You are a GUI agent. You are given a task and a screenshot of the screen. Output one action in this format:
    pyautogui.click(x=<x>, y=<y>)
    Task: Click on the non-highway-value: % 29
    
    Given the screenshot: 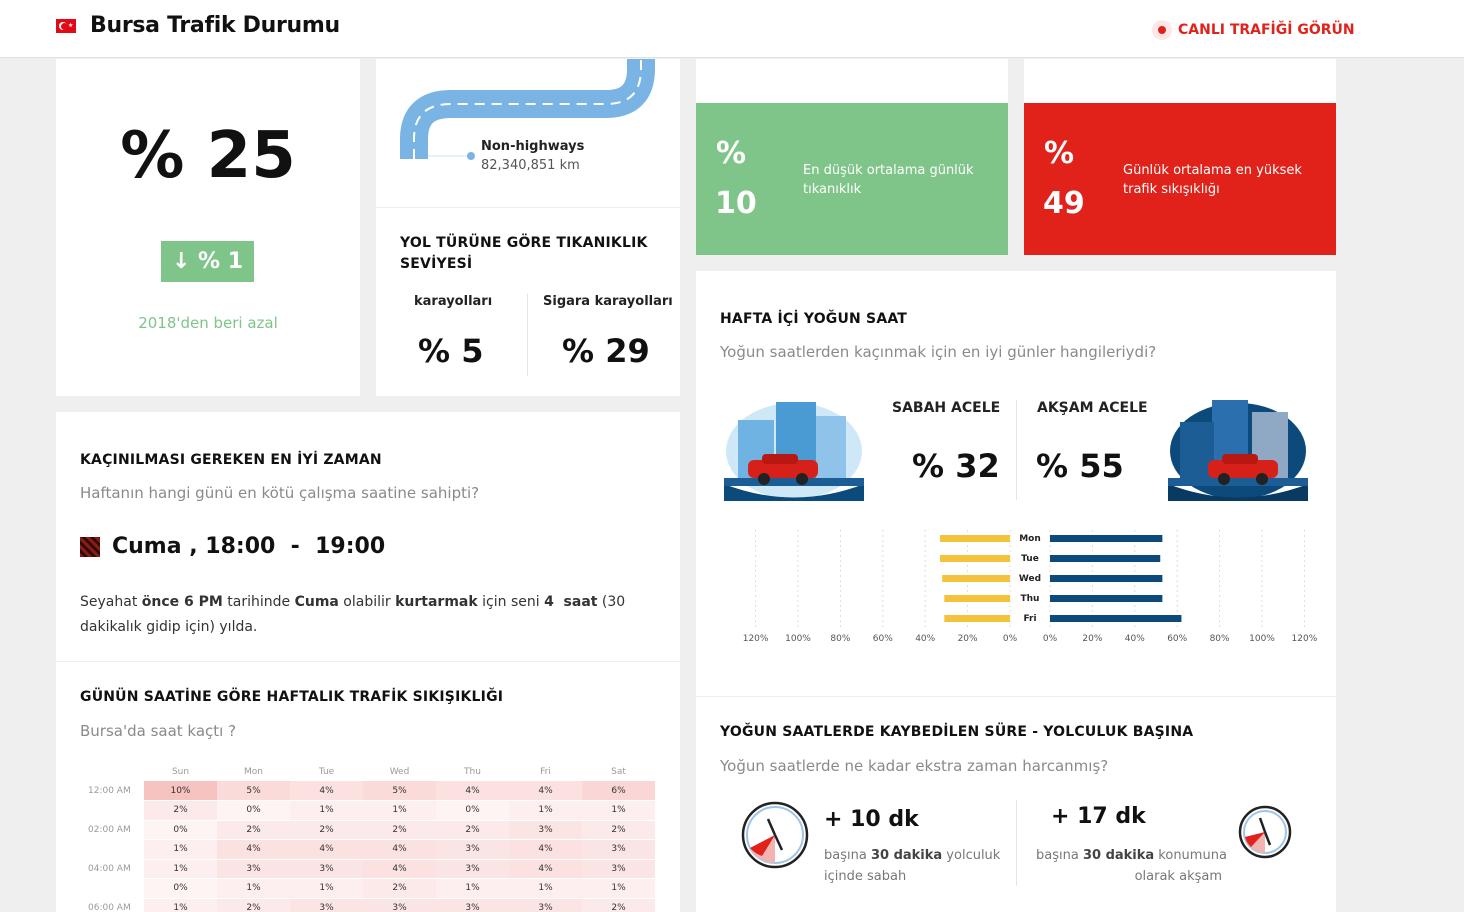 What is the action you would take?
    pyautogui.click(x=606, y=351)
    